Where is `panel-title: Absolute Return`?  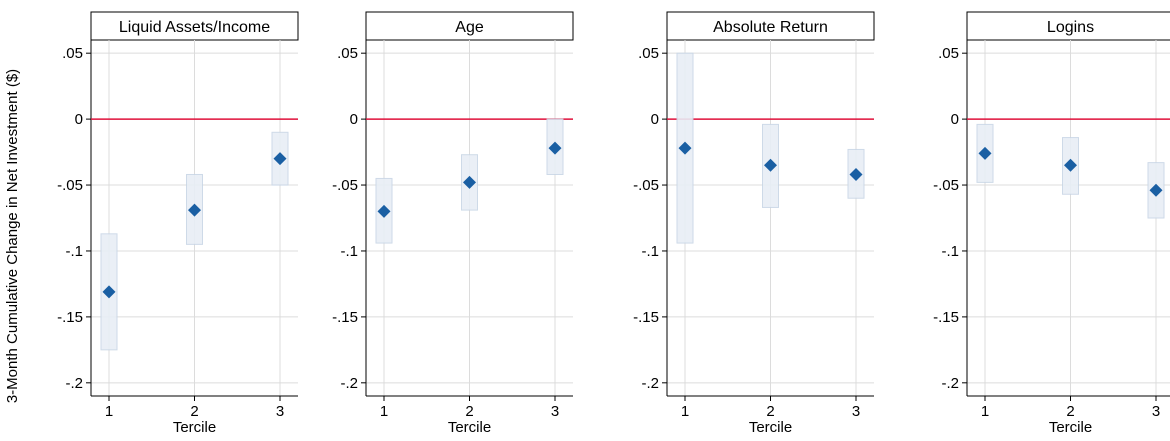 panel-title: Absolute Return is located at coordinates (770, 27).